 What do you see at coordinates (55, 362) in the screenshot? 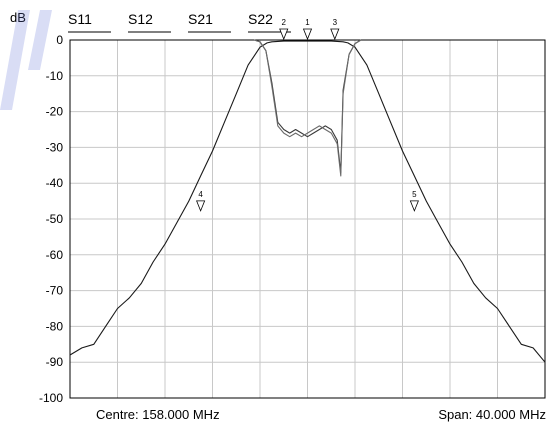
I see `y-tick-label: -90` at bounding box center [55, 362].